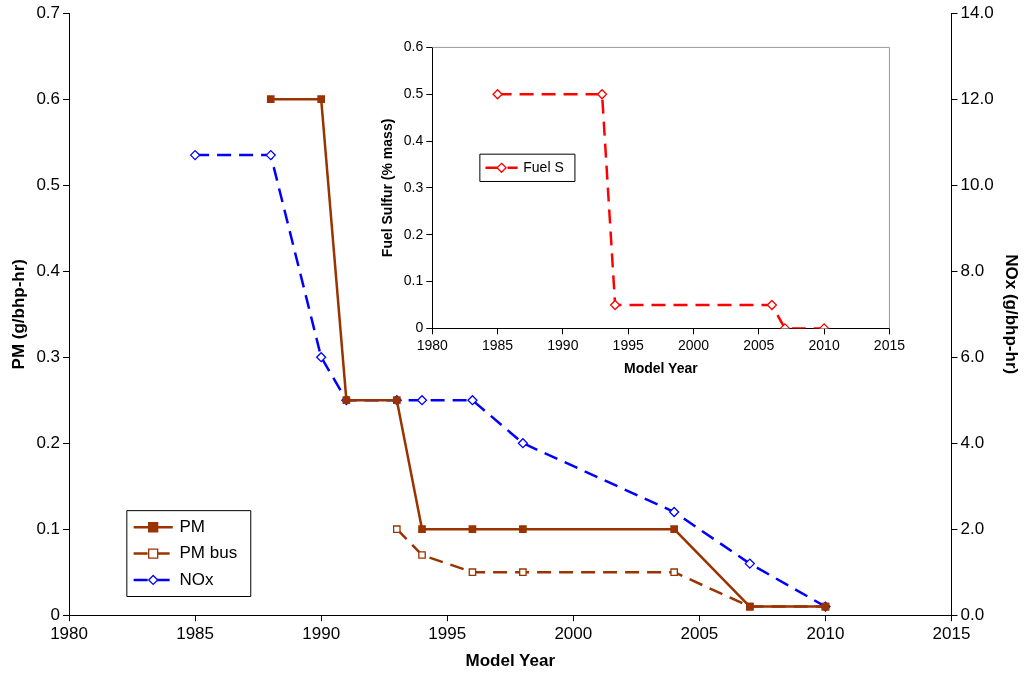 This screenshot has height=681, width=1035. I want to click on y2-tick-label: 10.0, so click(977, 184).